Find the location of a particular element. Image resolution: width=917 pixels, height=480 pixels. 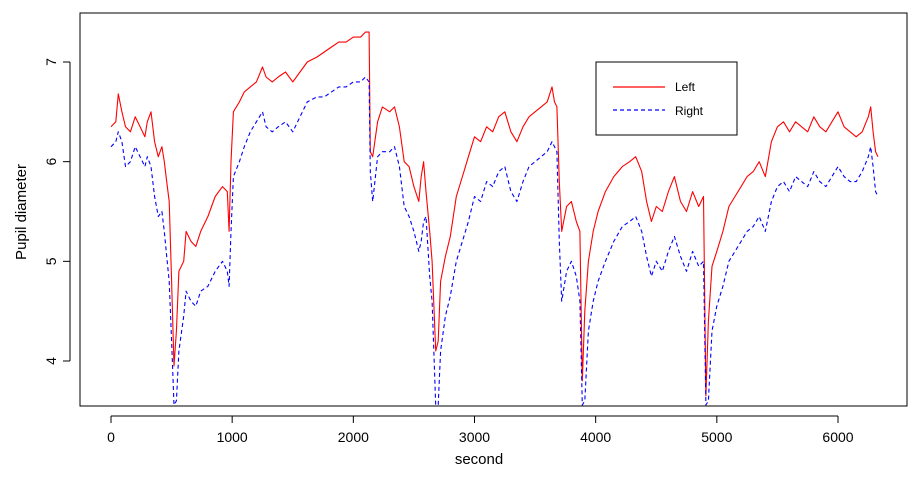

y-axis: 4 5 6 7 is located at coordinates (57, 211).